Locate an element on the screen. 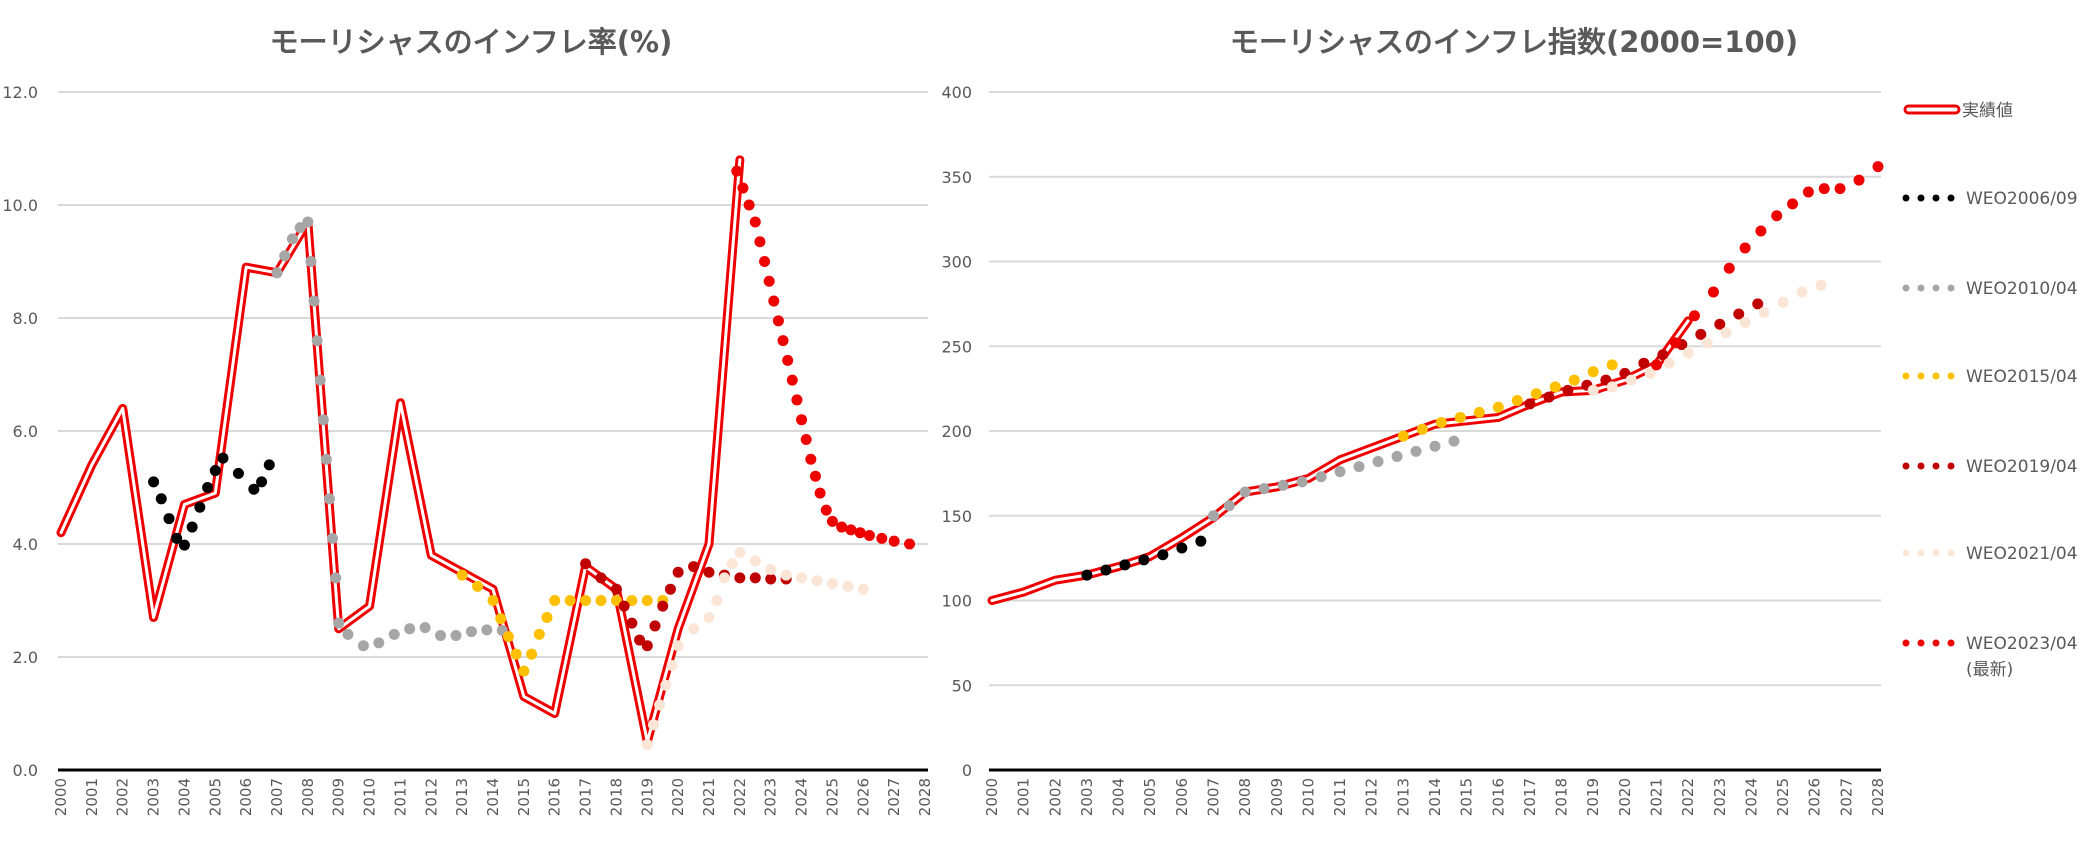 This screenshot has height=862, width=2084. x-tick-label: 2006 is located at coordinates (1182, 797).